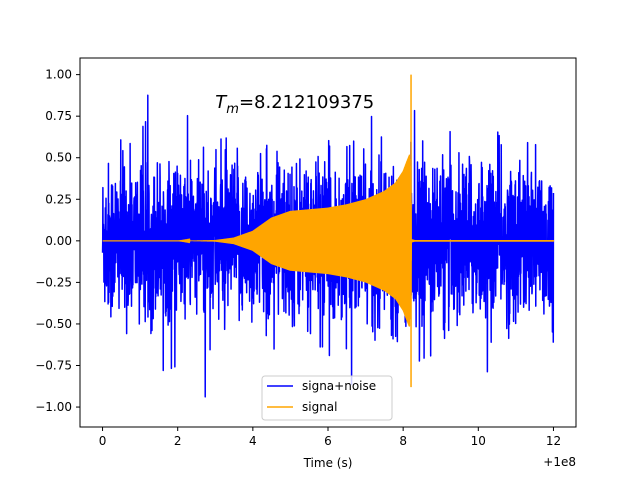 This screenshot has height=480, width=640. Describe the element at coordinates (53, 407) in the screenshot. I see `y-tick-label: −1.00` at that location.